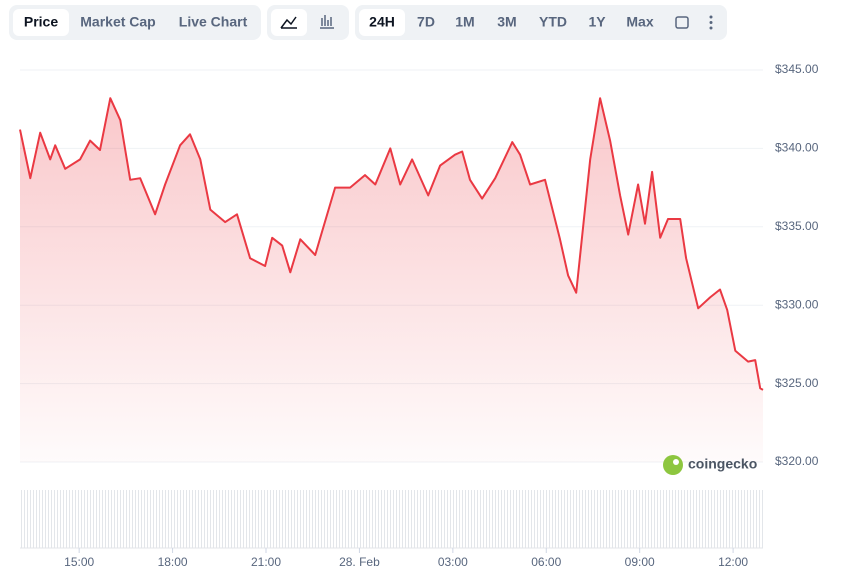 This screenshot has width=844, height=577. Describe the element at coordinates (722, 464) in the screenshot. I see `brand: coingecko` at that location.